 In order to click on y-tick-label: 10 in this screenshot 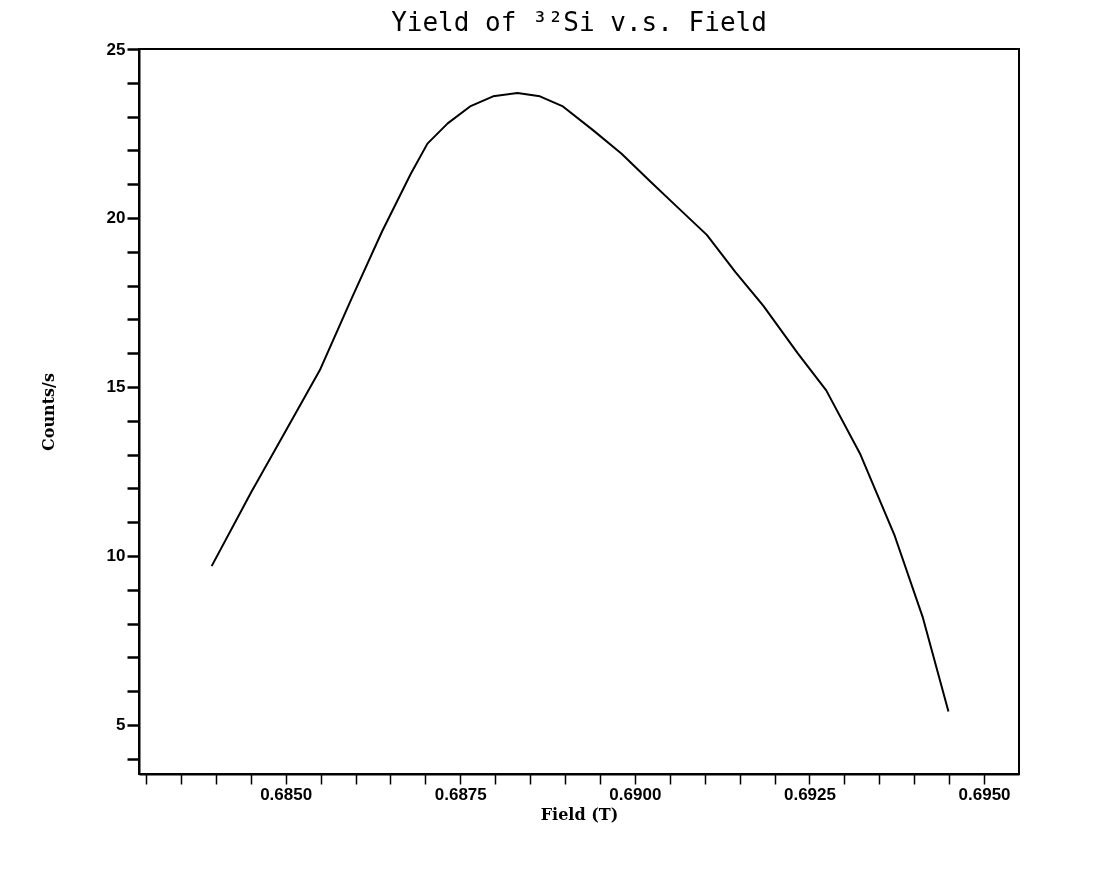, I will do `click(116, 556)`.